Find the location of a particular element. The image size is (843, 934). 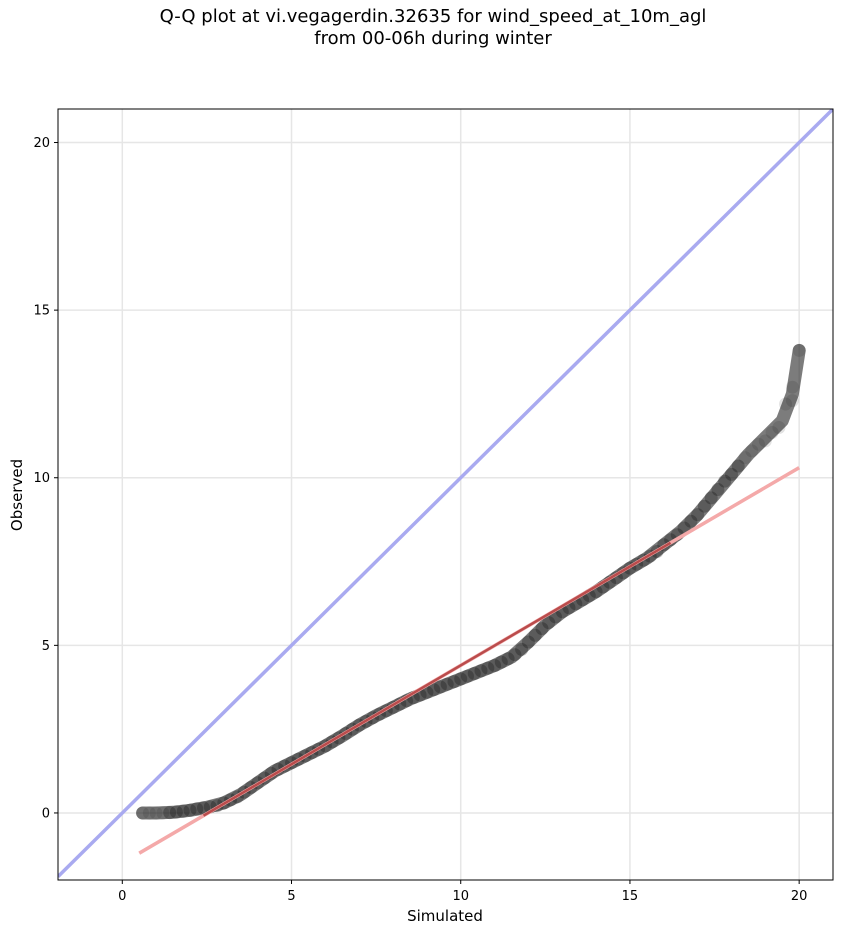

y-axis-label: Observed is located at coordinates (17, 495).